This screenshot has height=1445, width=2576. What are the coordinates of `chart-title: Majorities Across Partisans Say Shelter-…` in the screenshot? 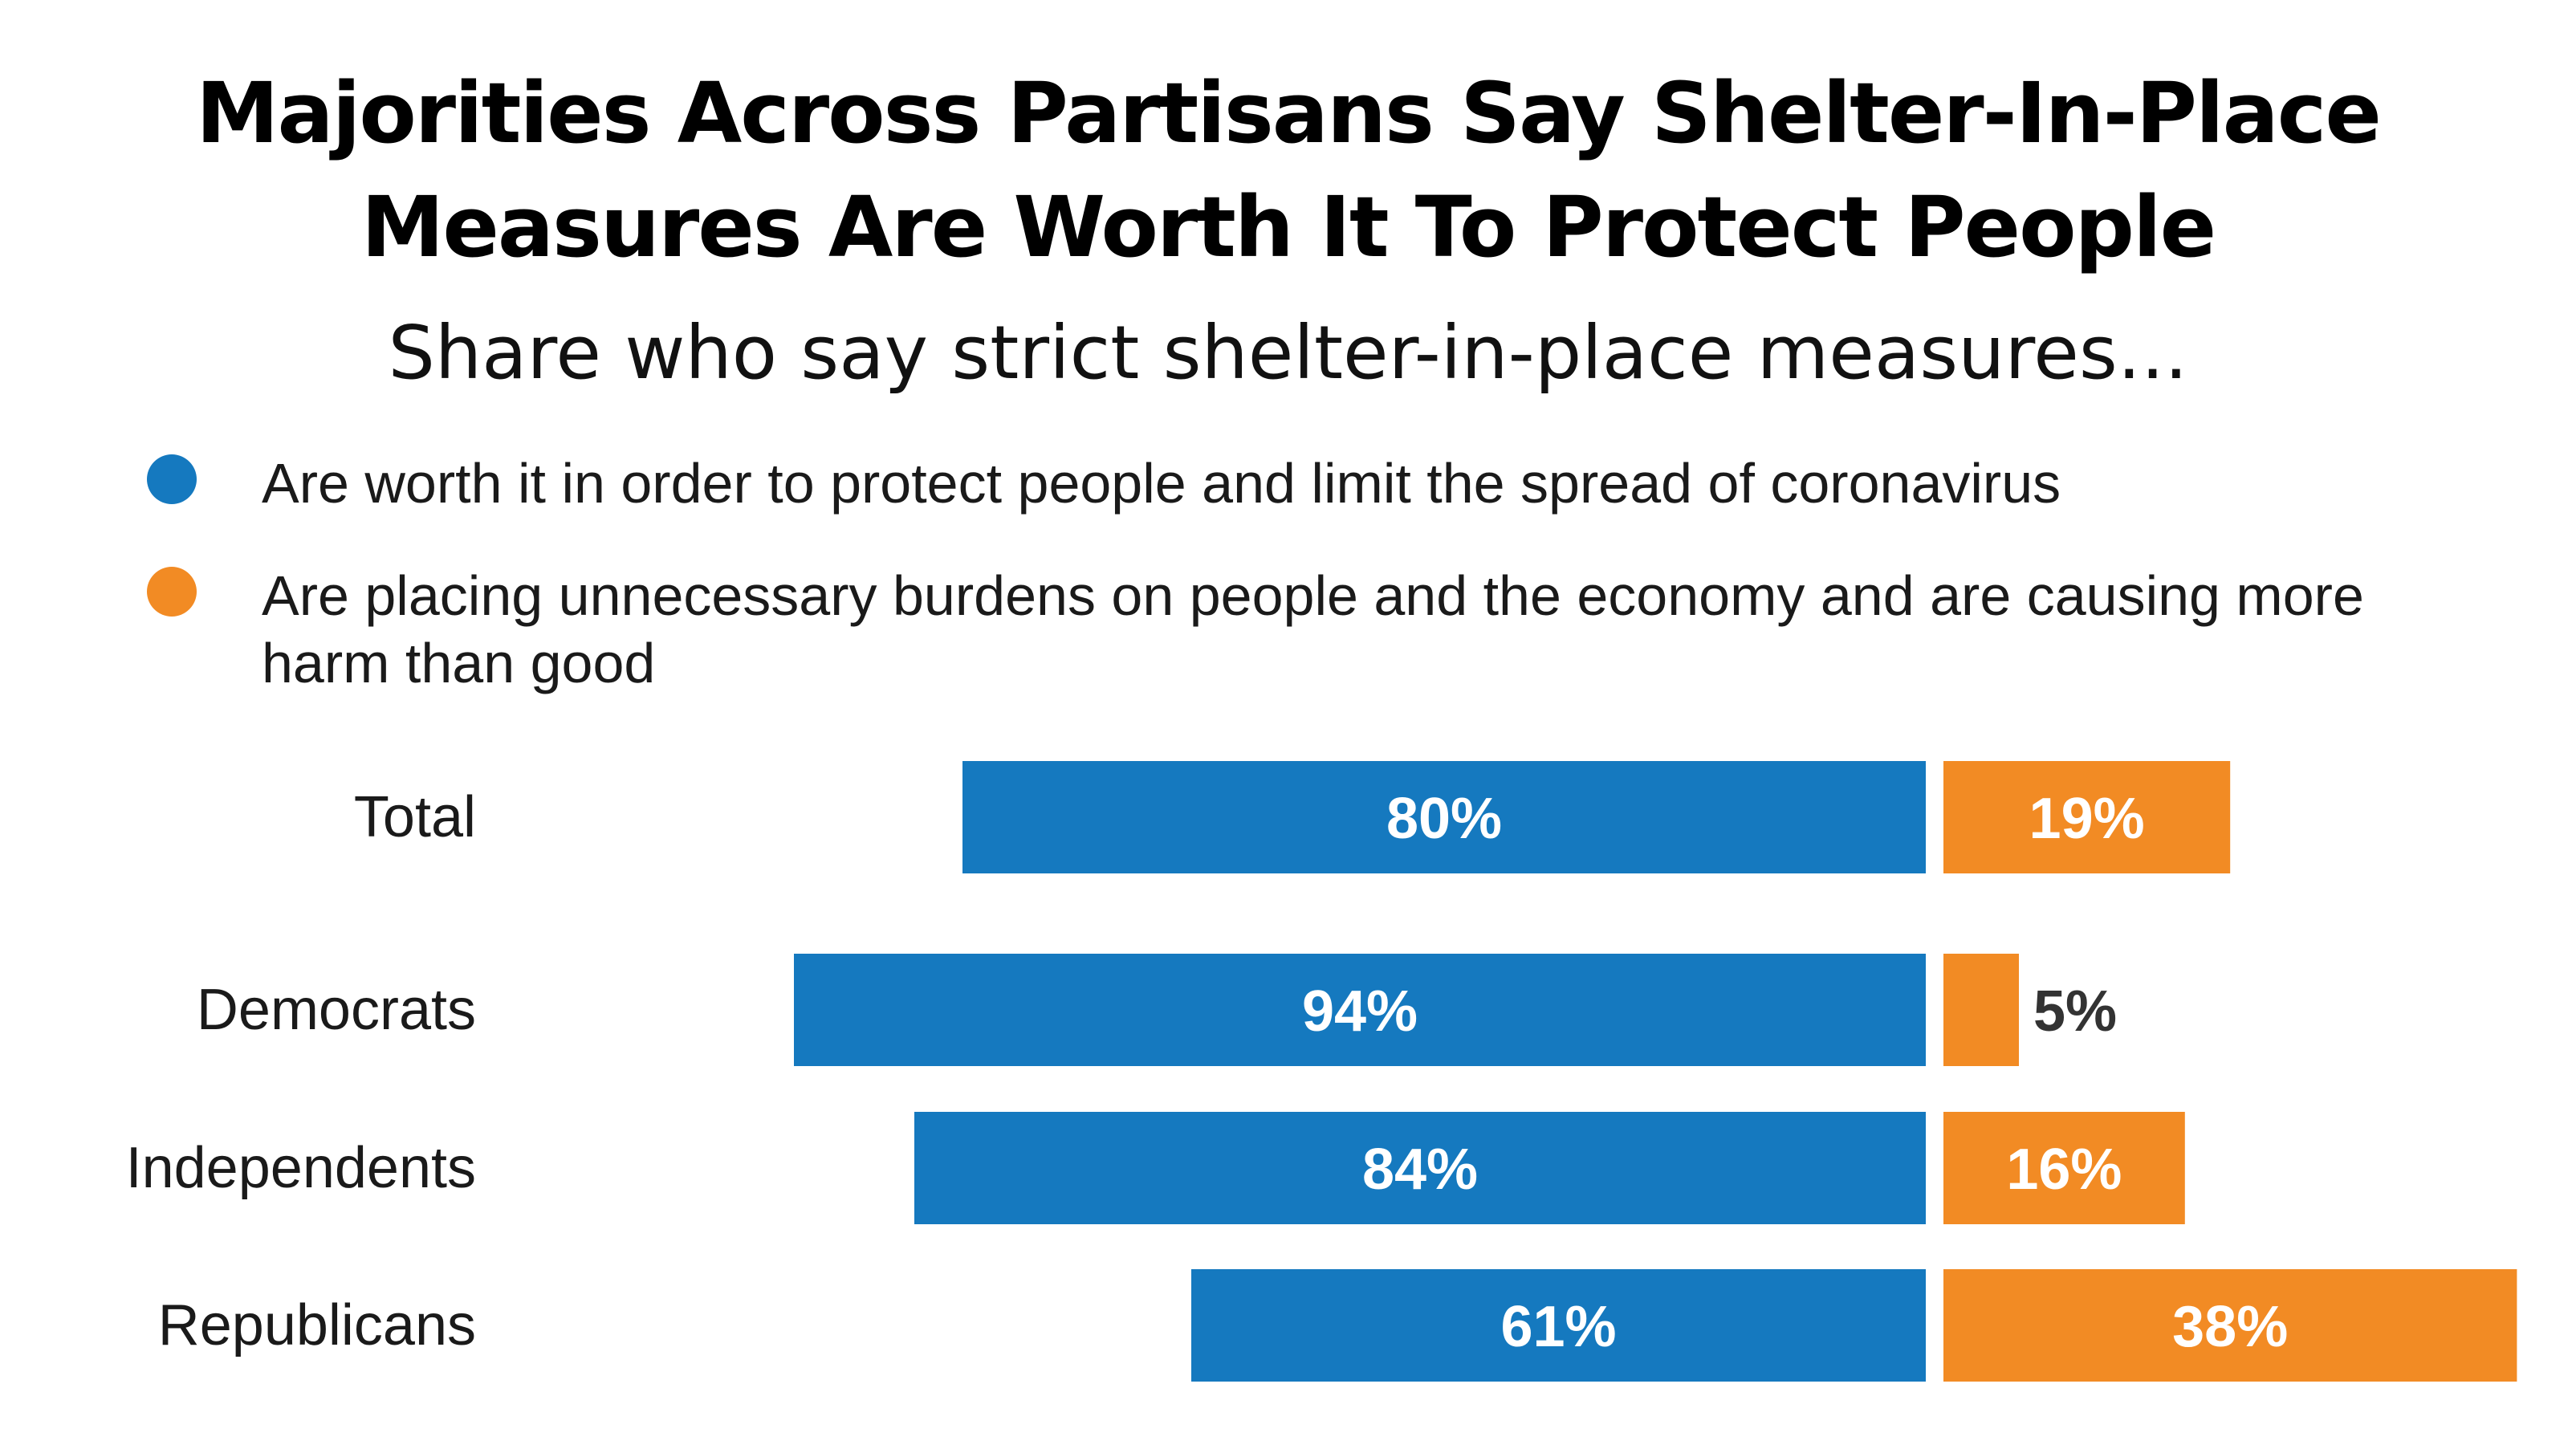 It's located at (1289, 170).